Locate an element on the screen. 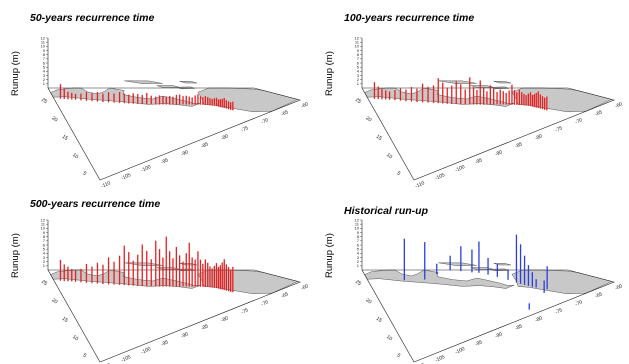 The image size is (629, 364). land-north-central-america is located at coordinates (439, 279).